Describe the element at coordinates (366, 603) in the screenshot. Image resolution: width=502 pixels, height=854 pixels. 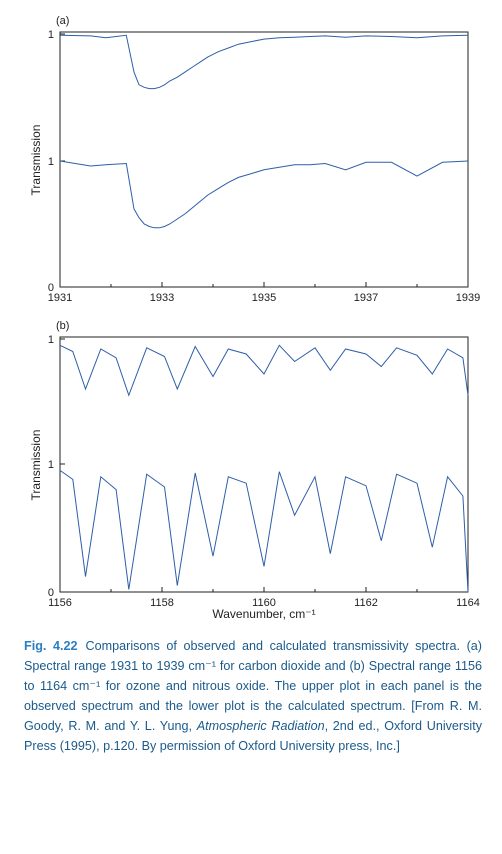
I see `x-tick-label: 1162` at that location.